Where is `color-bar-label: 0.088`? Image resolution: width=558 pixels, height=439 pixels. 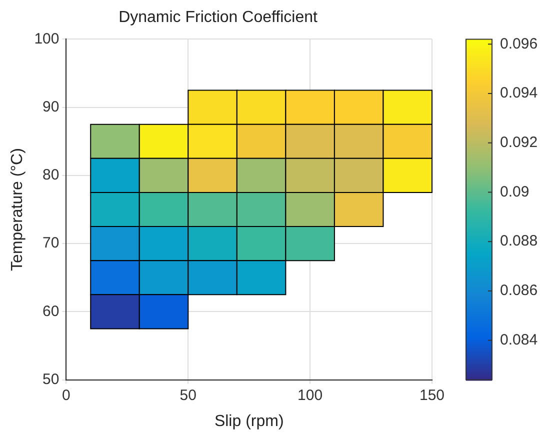
color-bar-label: 0.088 is located at coordinates (519, 241).